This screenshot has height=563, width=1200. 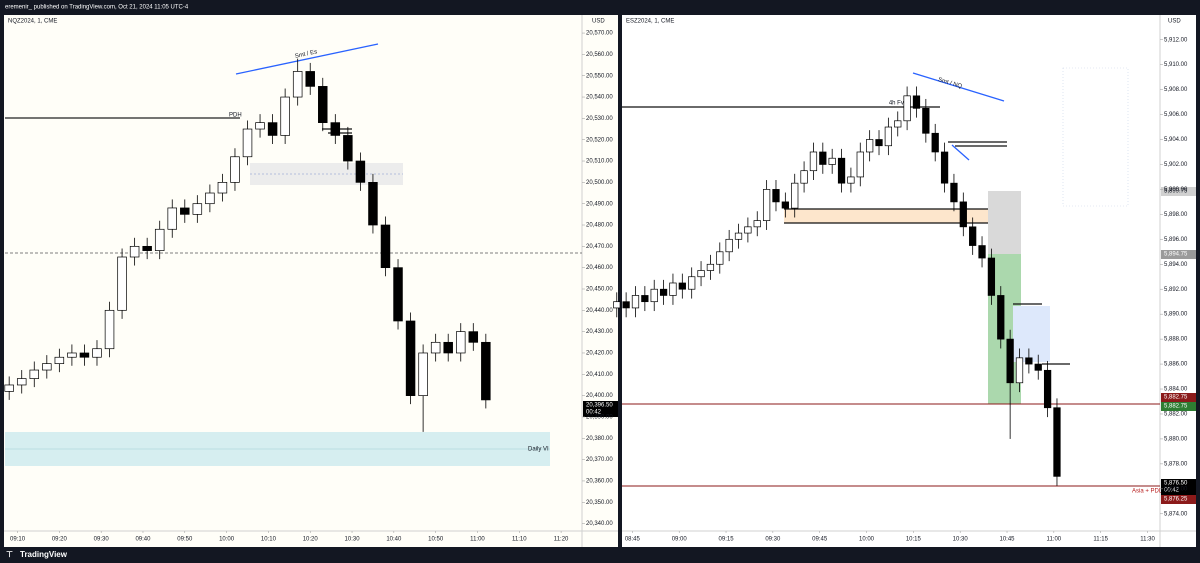 I want to click on x-tick-label: 10:30, so click(x=353, y=540).